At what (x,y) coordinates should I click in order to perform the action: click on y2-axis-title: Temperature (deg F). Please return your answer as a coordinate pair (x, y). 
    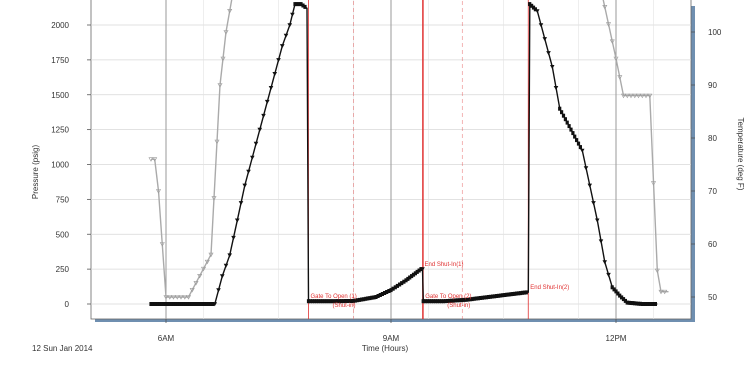
    Looking at the image, I should click on (740, 154).